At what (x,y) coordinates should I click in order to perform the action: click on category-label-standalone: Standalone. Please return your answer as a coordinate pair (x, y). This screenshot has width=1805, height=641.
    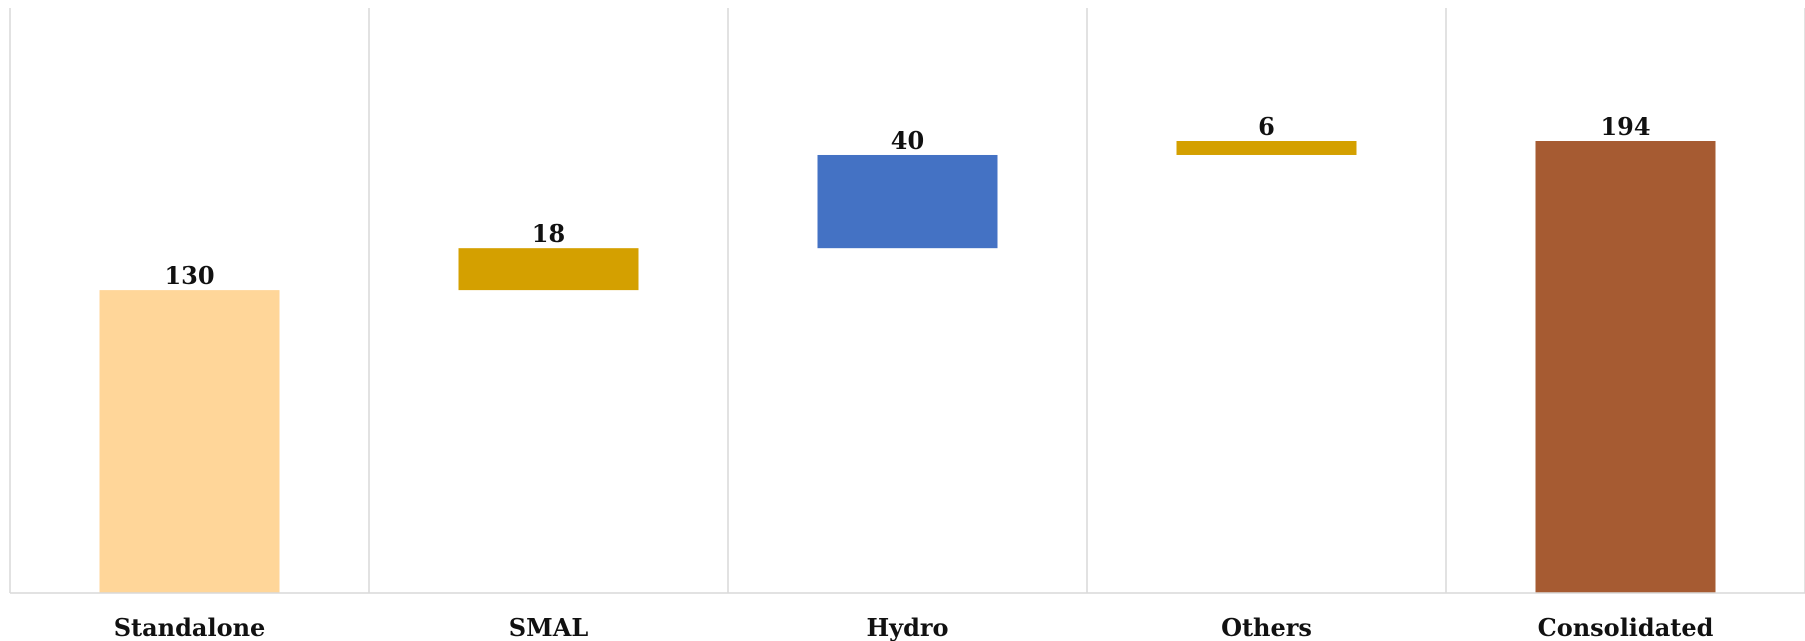
    Looking at the image, I should click on (190, 627).